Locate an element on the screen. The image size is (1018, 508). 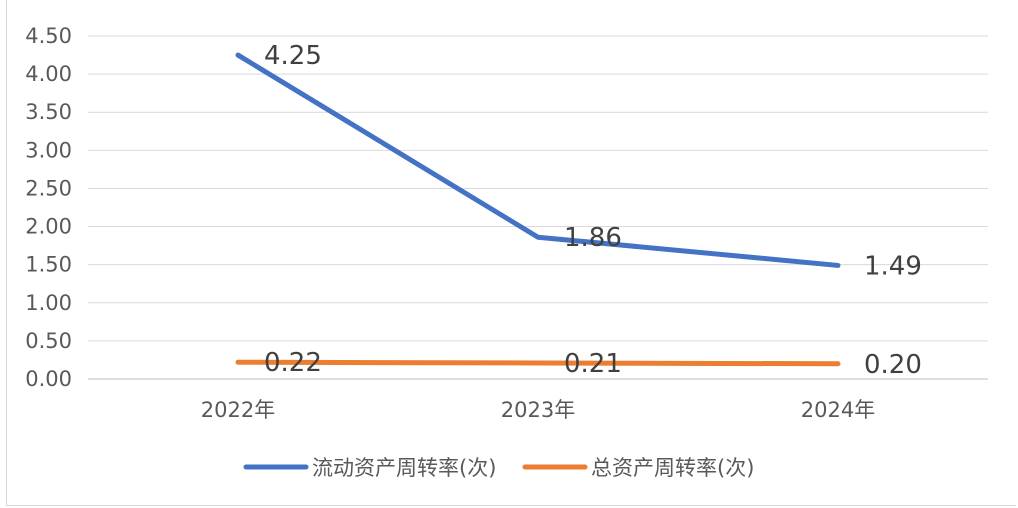
data-label: 0.22 is located at coordinates (293, 363).